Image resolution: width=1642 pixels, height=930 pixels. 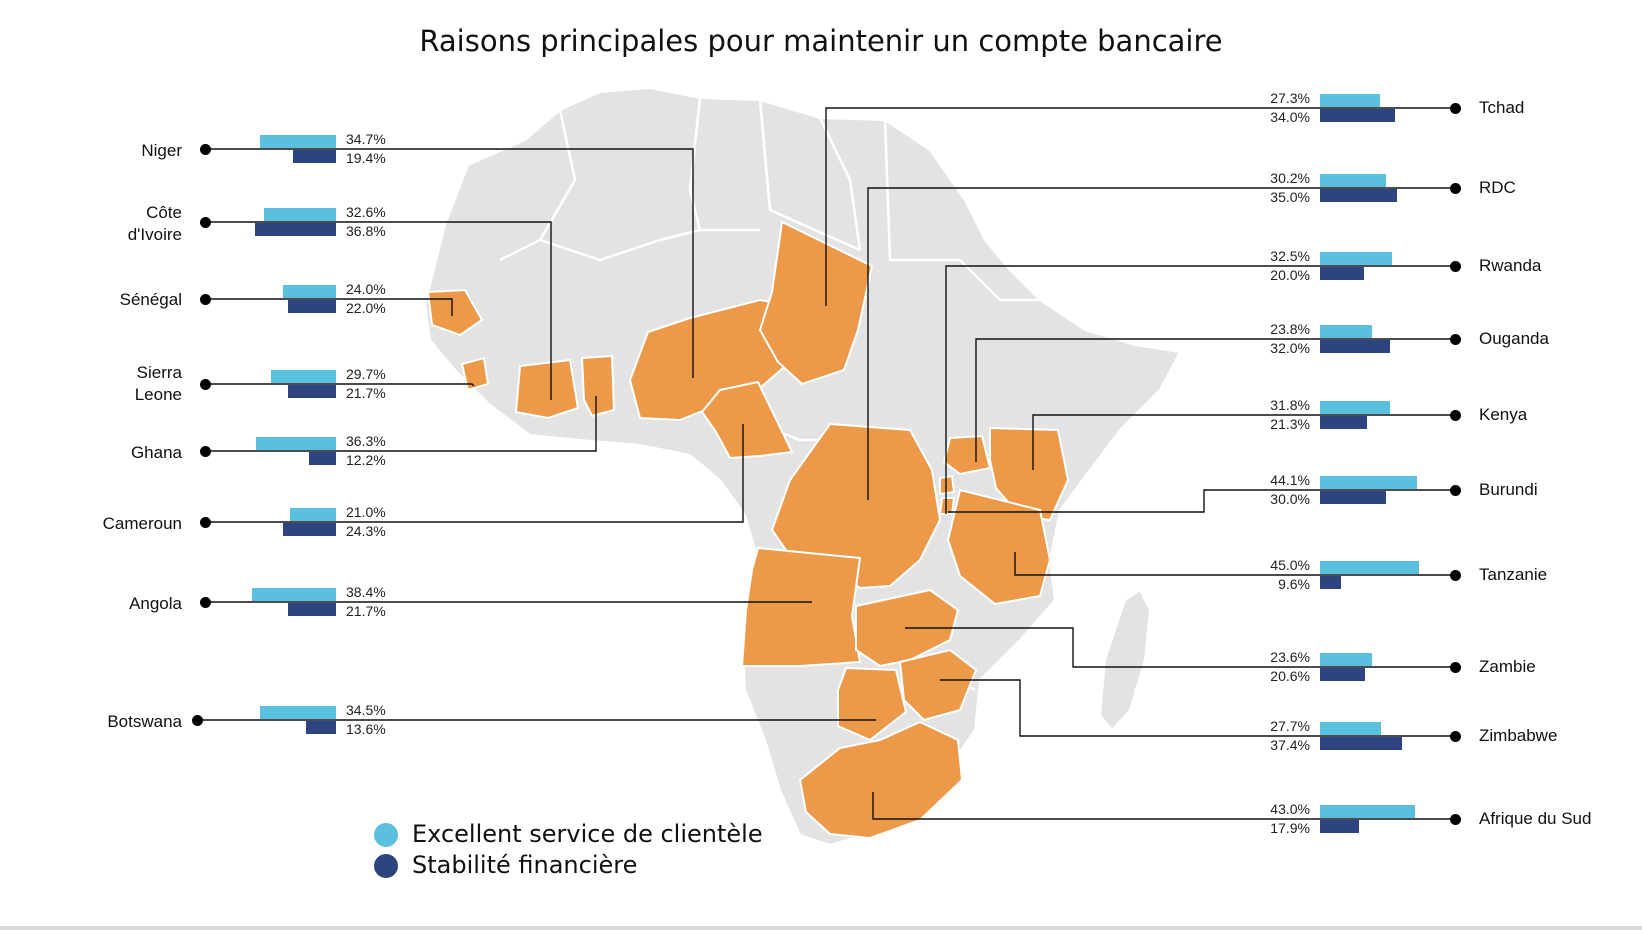 What do you see at coordinates (366, 441) in the screenshot?
I see `value-service-ghana: 36.3%` at bounding box center [366, 441].